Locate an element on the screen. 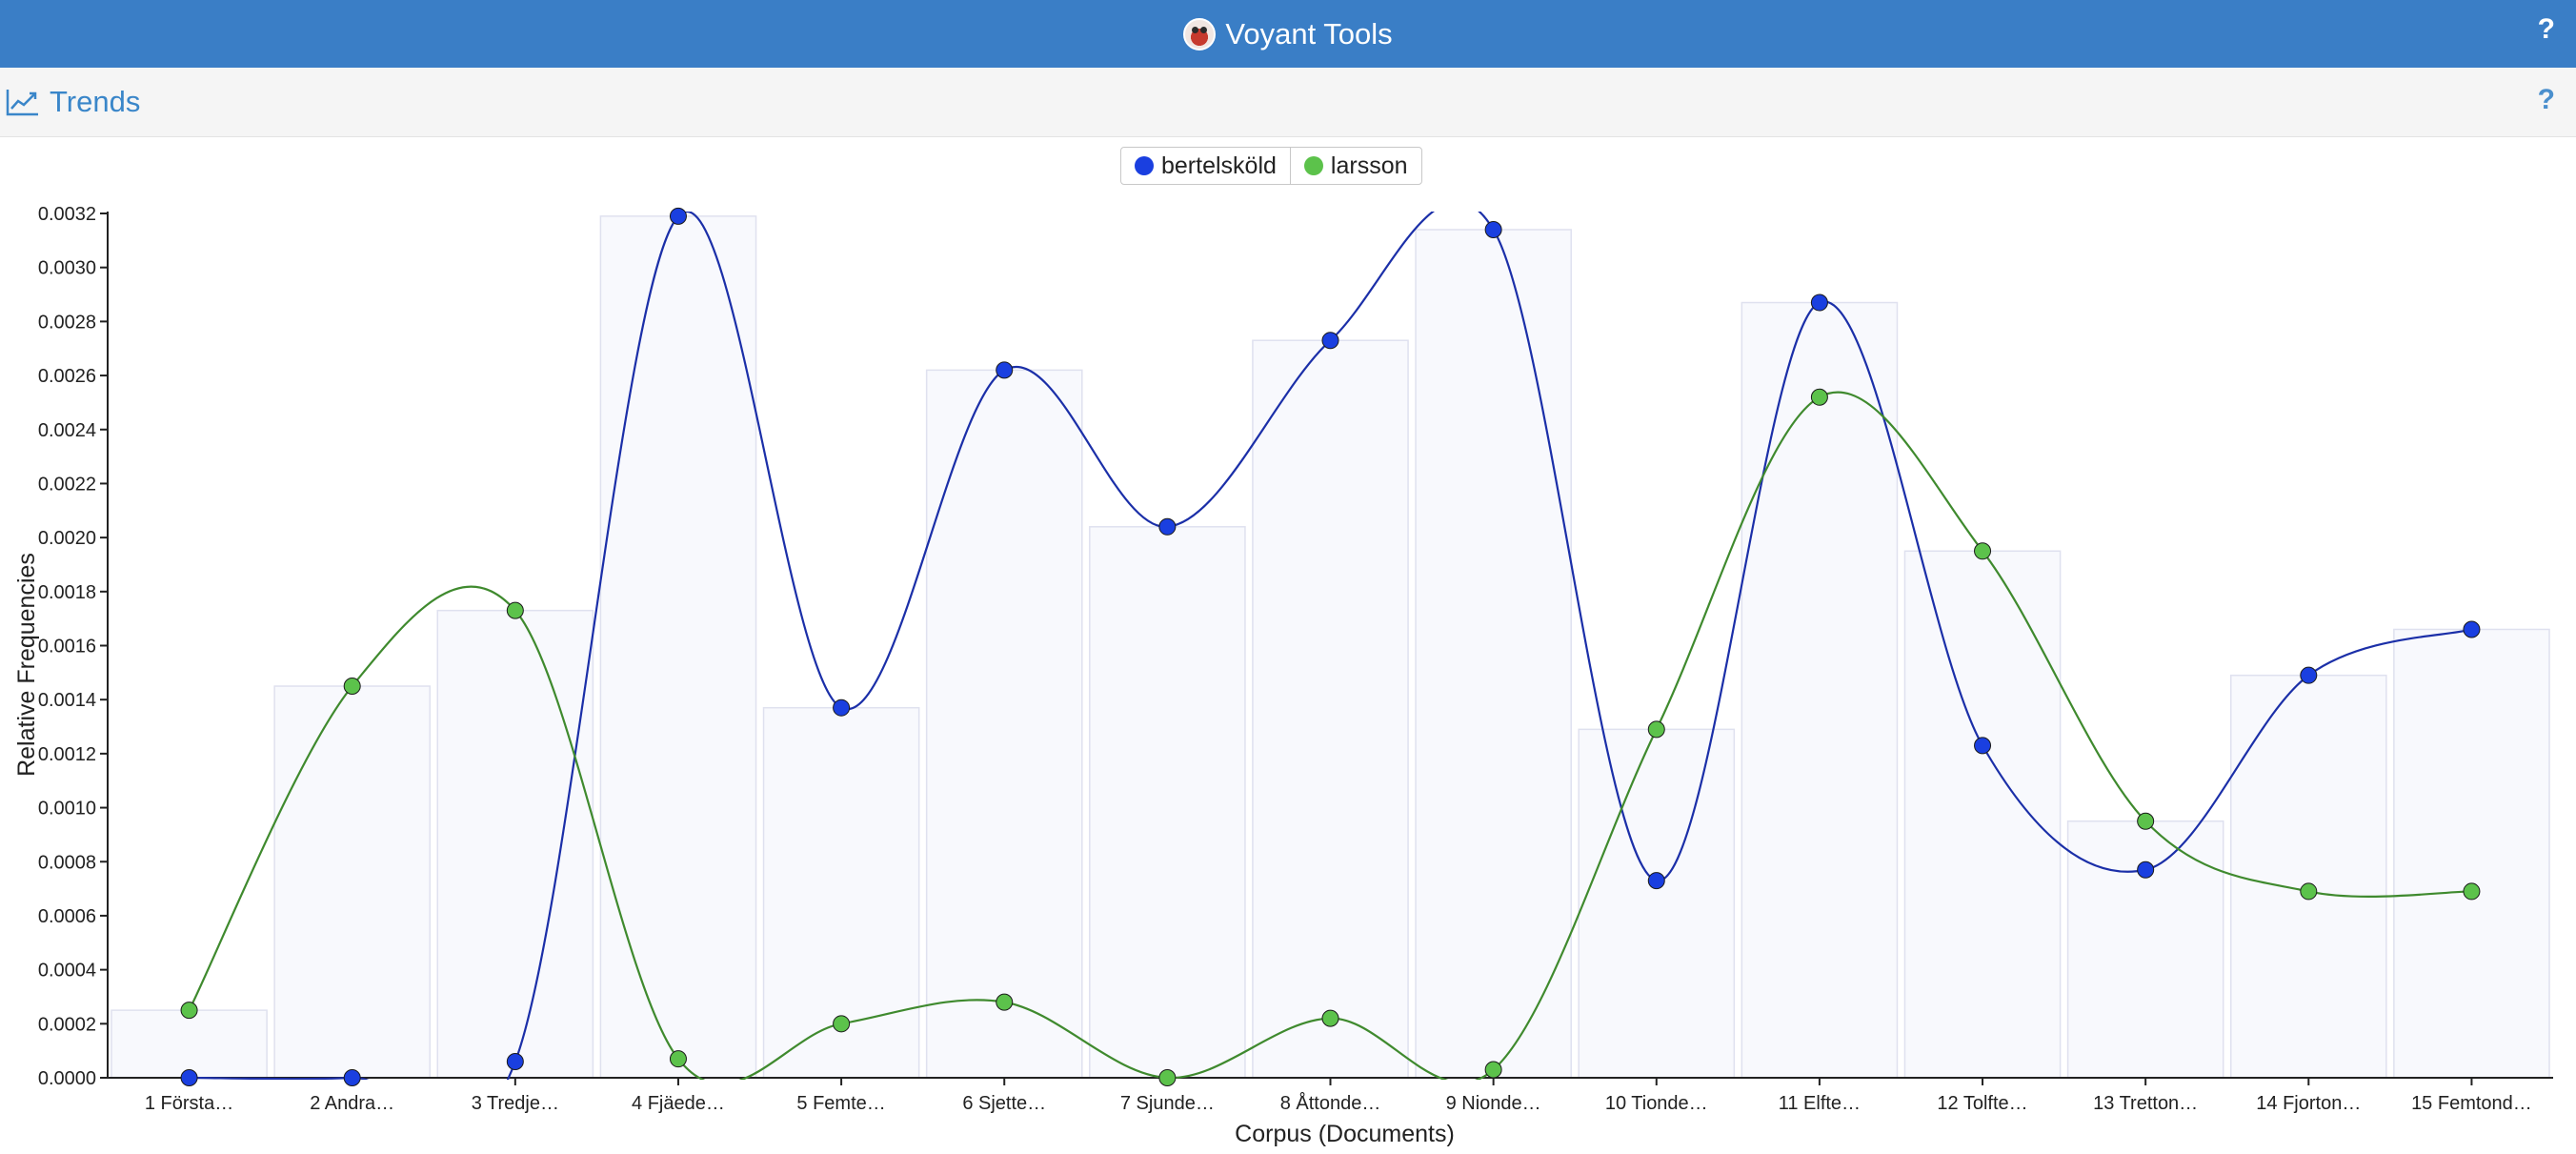 Image resolution: width=2576 pixels, height=1154 pixels. legend-item-bertelskold: bertelsköld is located at coordinates (1206, 166).